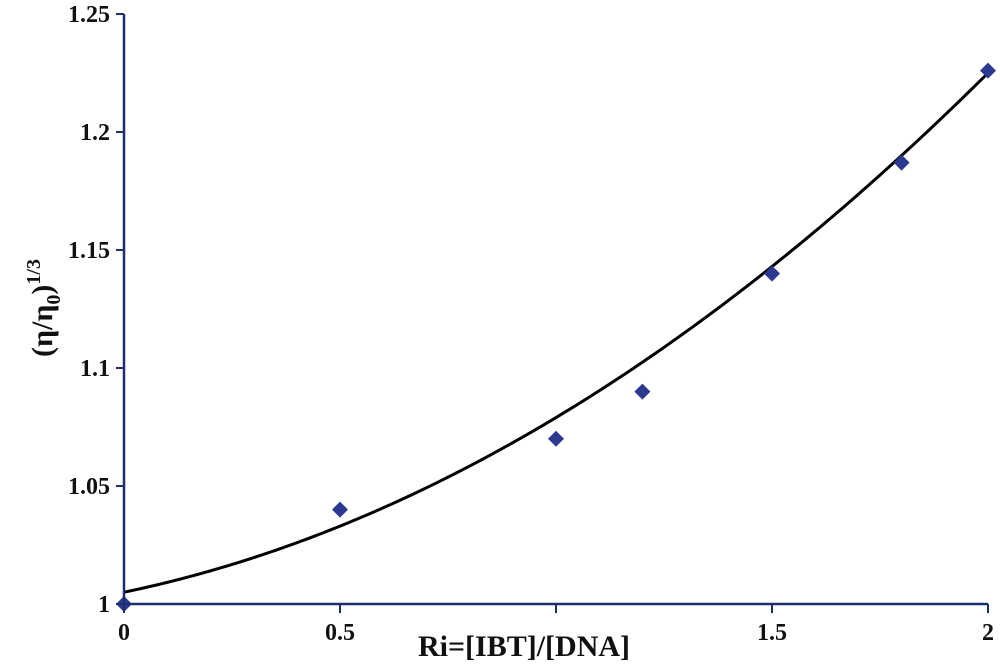 Image resolution: width=1000 pixels, height=669 pixels. I want to click on y-tick-label: 1.05, so click(89, 487).